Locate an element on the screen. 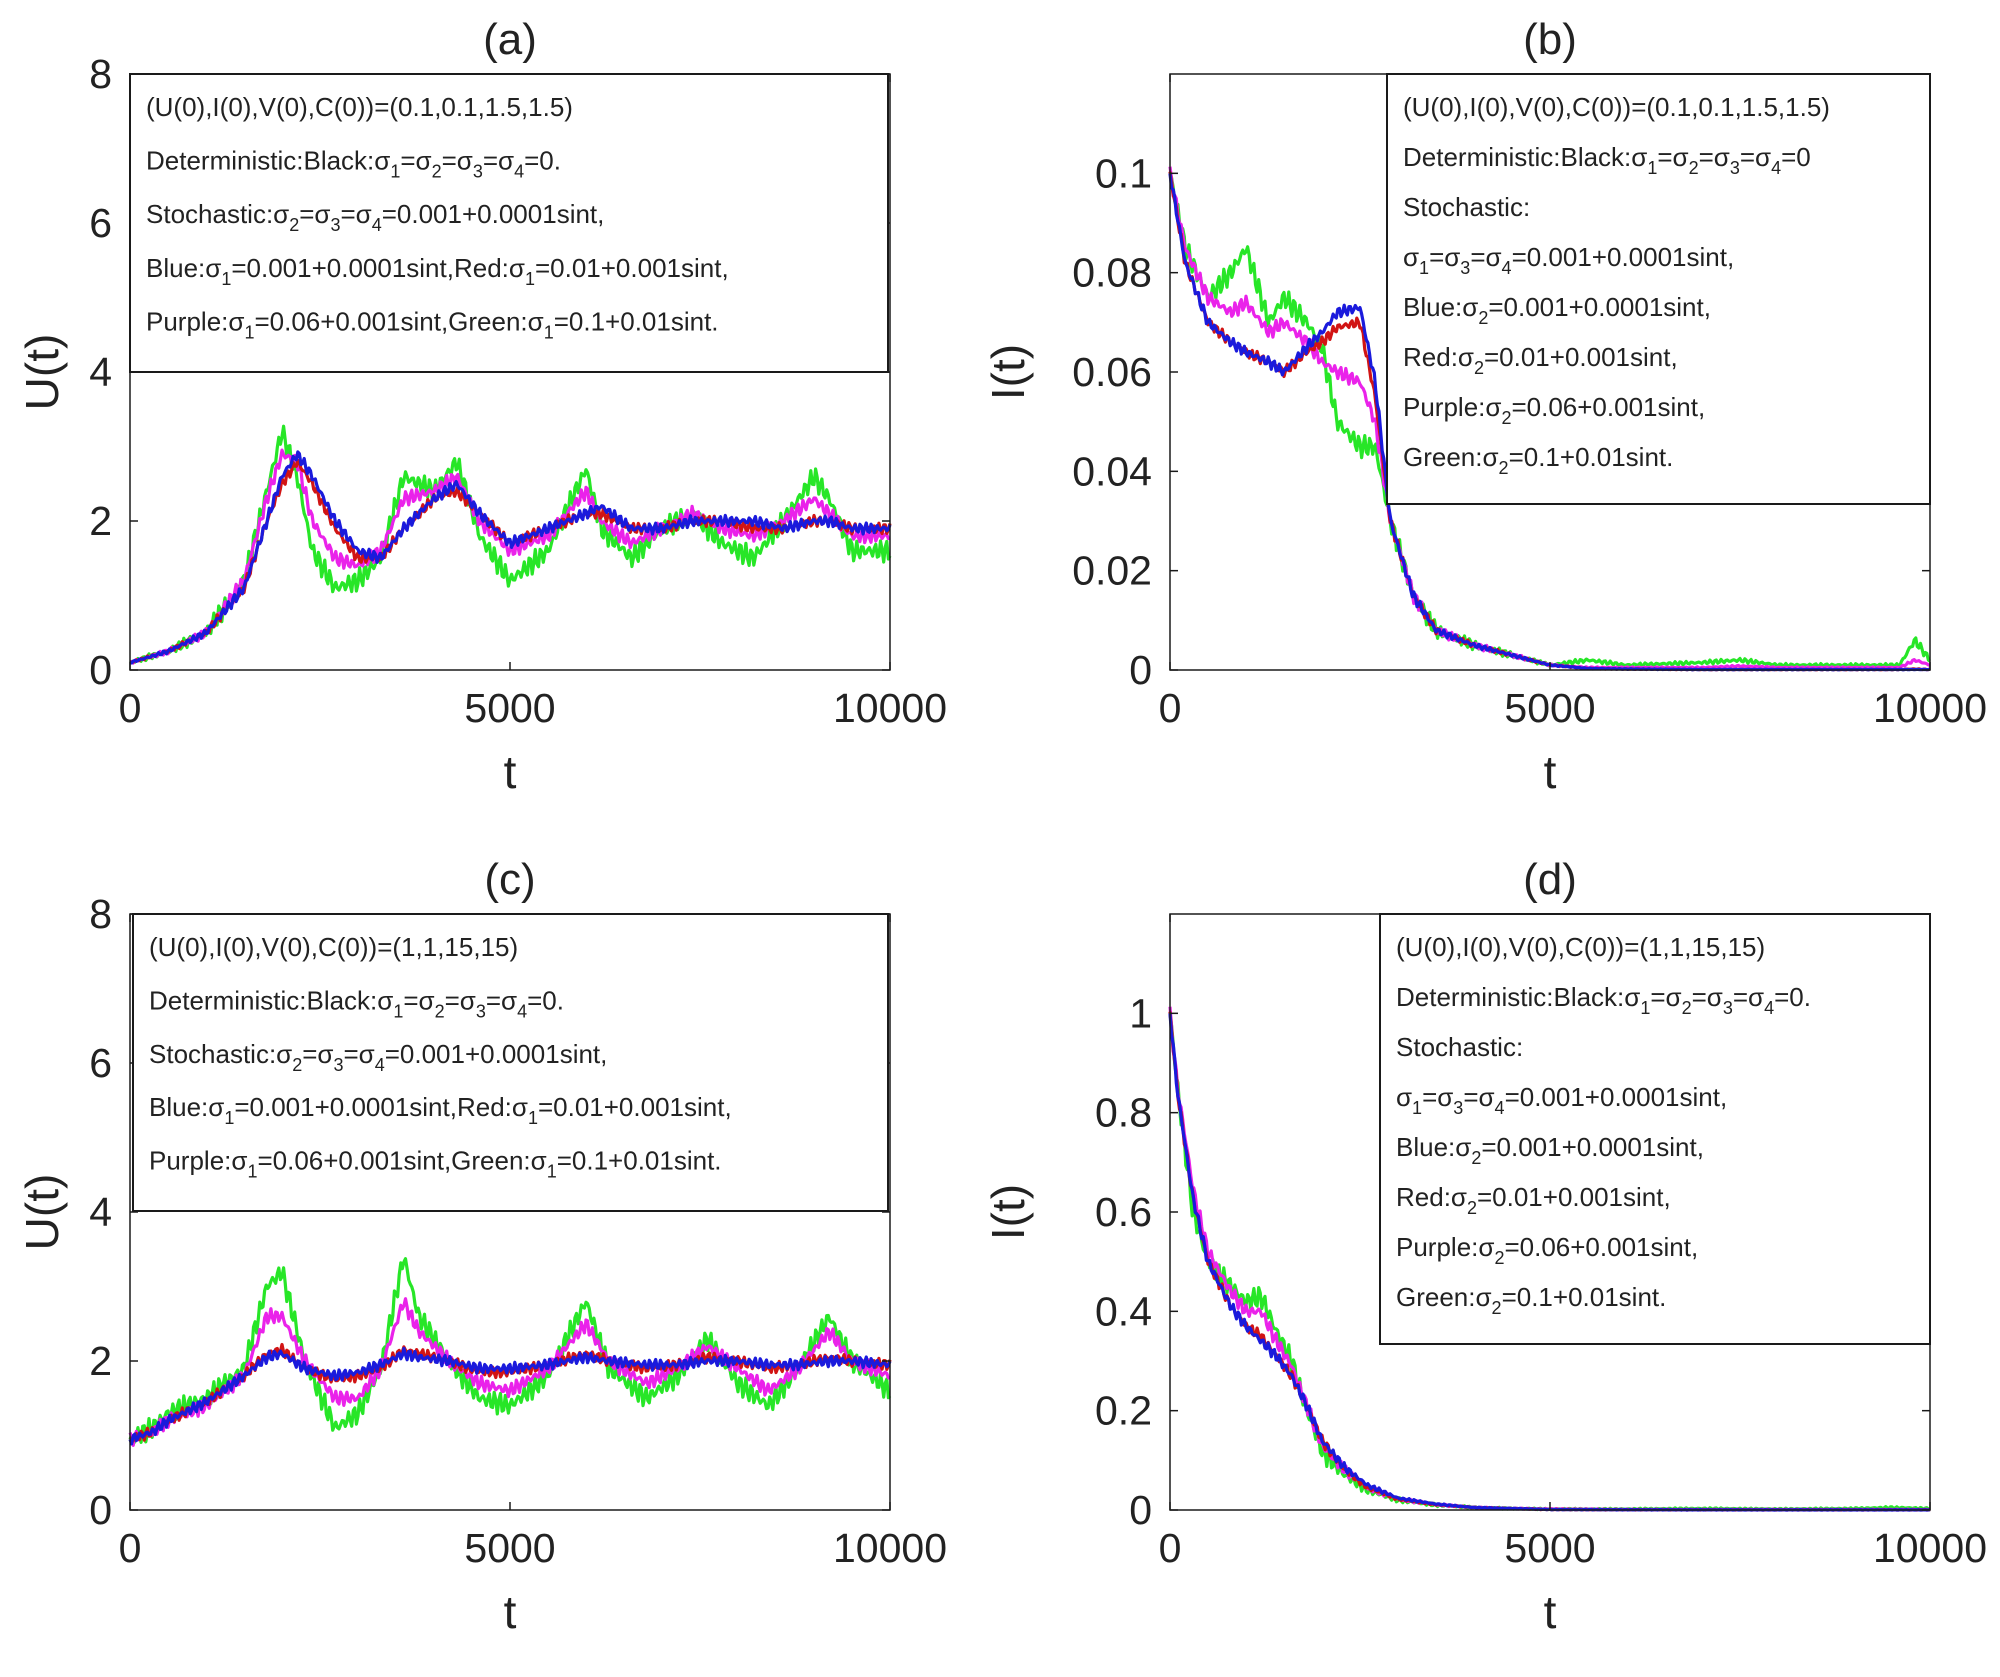 The width and height of the screenshot is (2000, 1677). y-tick-label: 0.2 is located at coordinates (1123, 1411).